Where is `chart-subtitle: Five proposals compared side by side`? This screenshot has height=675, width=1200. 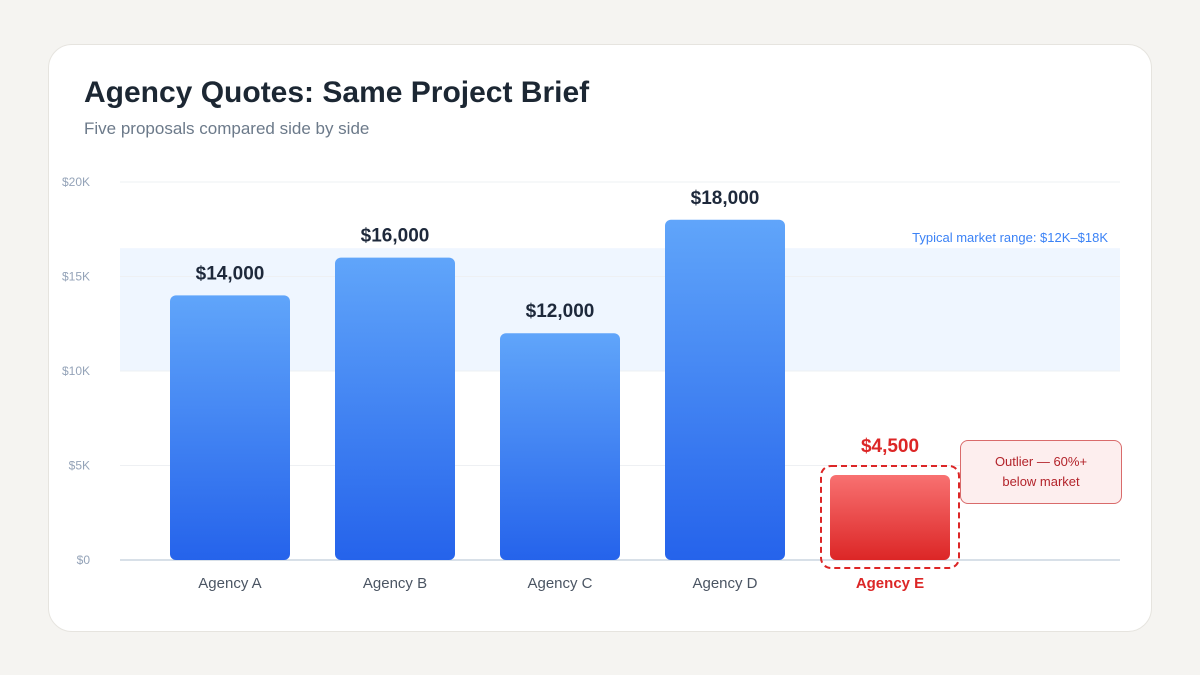
chart-subtitle: Five proposals compared side by side is located at coordinates (227, 128).